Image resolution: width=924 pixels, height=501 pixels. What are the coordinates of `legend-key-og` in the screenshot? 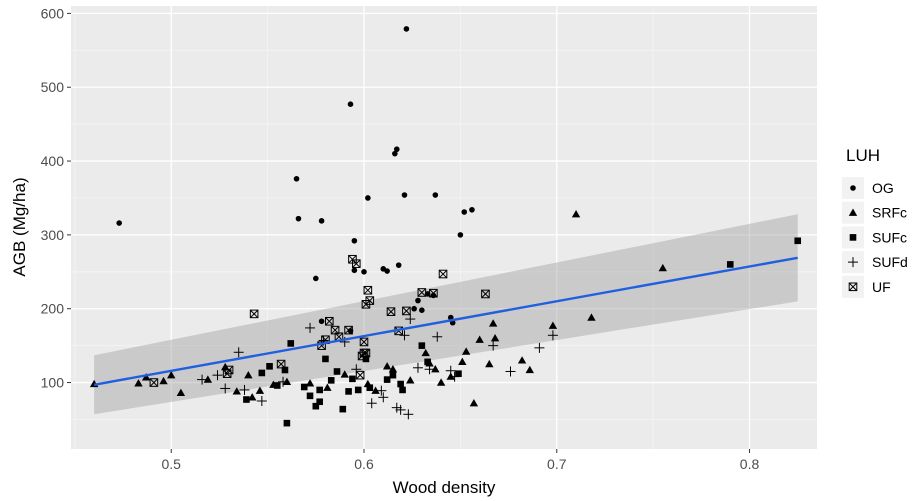 It's located at (853, 188).